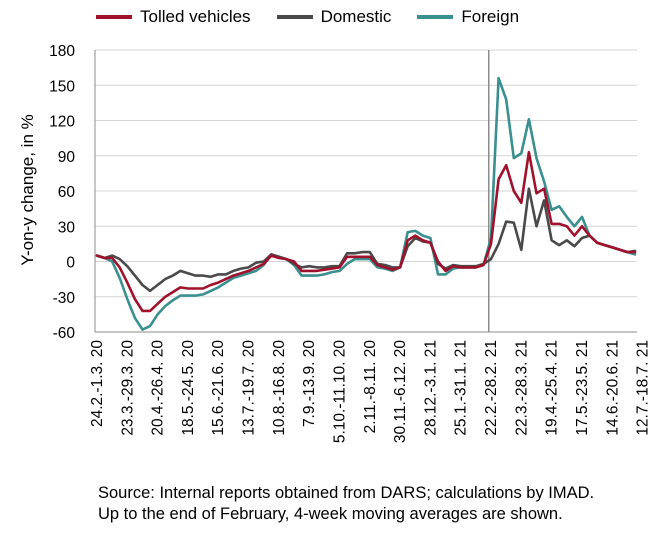 The height and width of the screenshot is (533, 650). Describe the element at coordinates (294, 17) in the screenshot. I see `legend-swatch-domestic` at that location.